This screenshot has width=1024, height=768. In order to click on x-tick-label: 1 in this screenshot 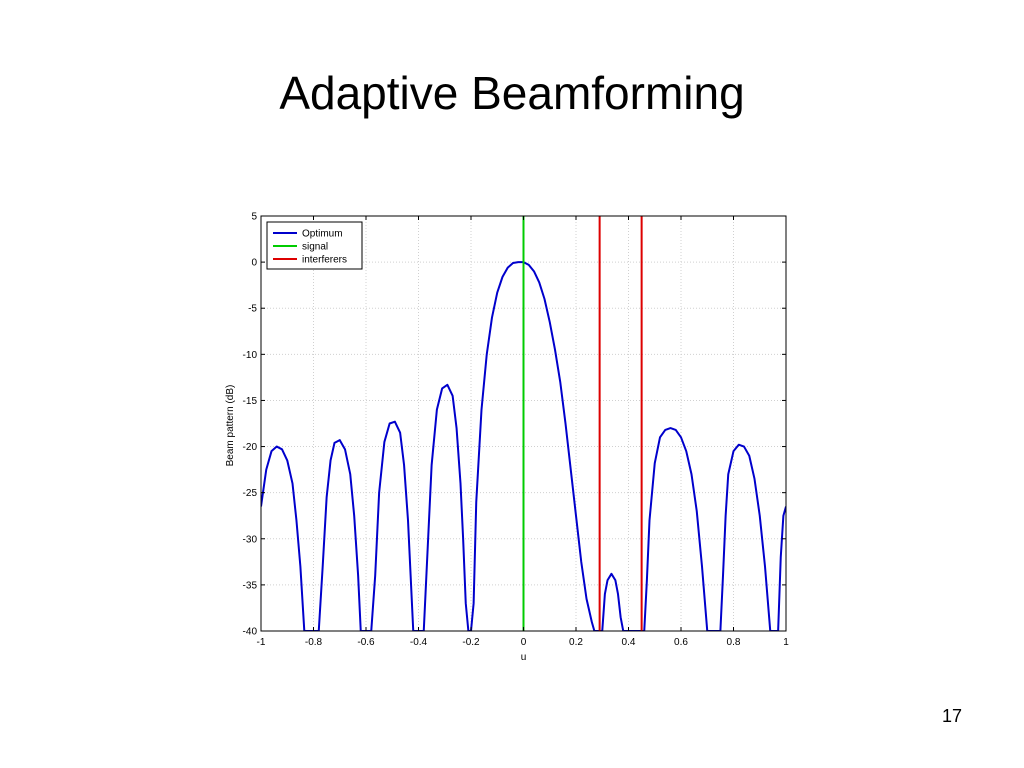, I will do `click(786, 642)`.